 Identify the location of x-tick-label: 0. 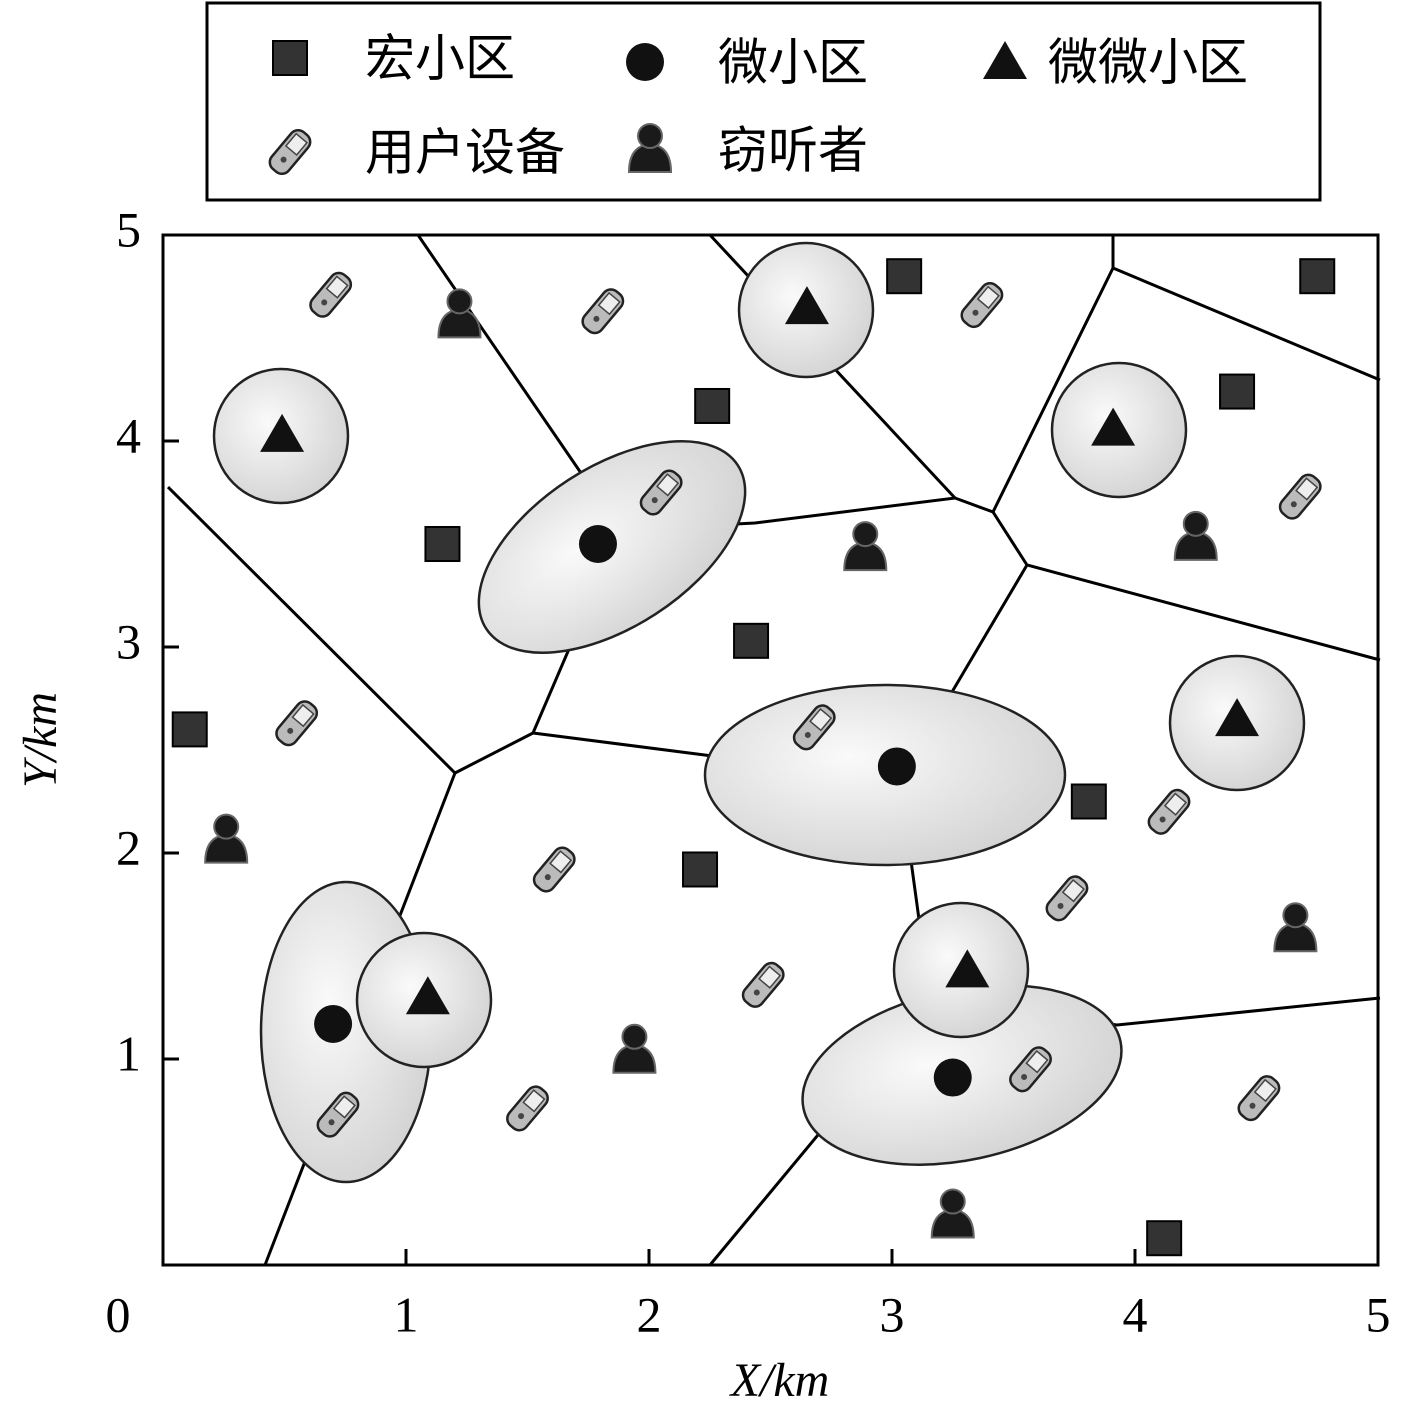
(118, 1314).